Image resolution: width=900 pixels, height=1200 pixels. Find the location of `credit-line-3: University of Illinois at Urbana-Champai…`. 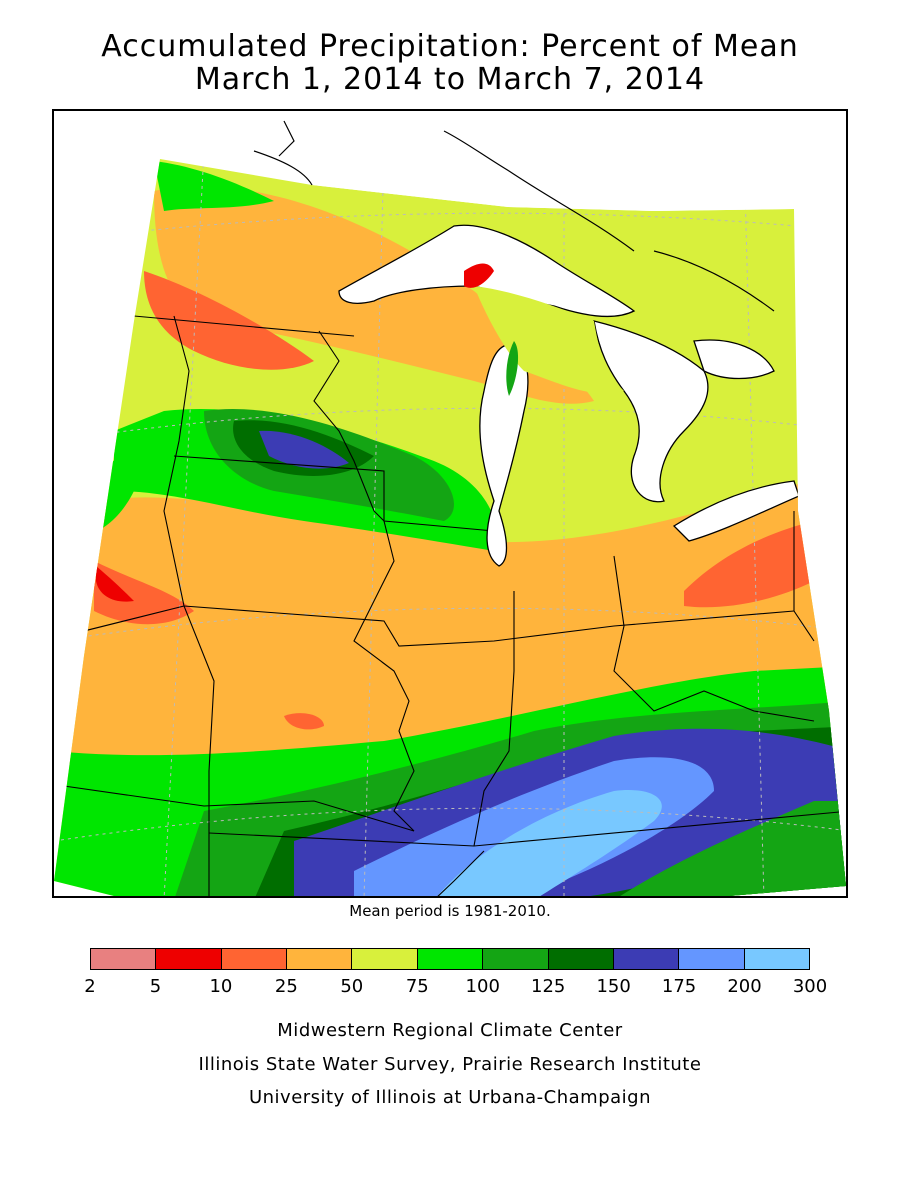

credit-line-3: University of Illinois at Urbana-Champai… is located at coordinates (450, 1097).